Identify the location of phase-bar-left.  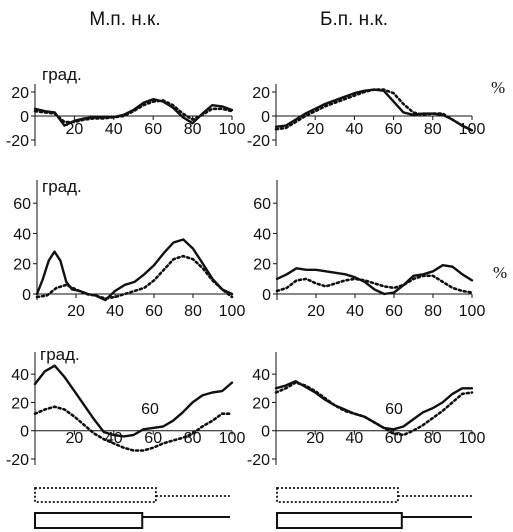
(132, 508).